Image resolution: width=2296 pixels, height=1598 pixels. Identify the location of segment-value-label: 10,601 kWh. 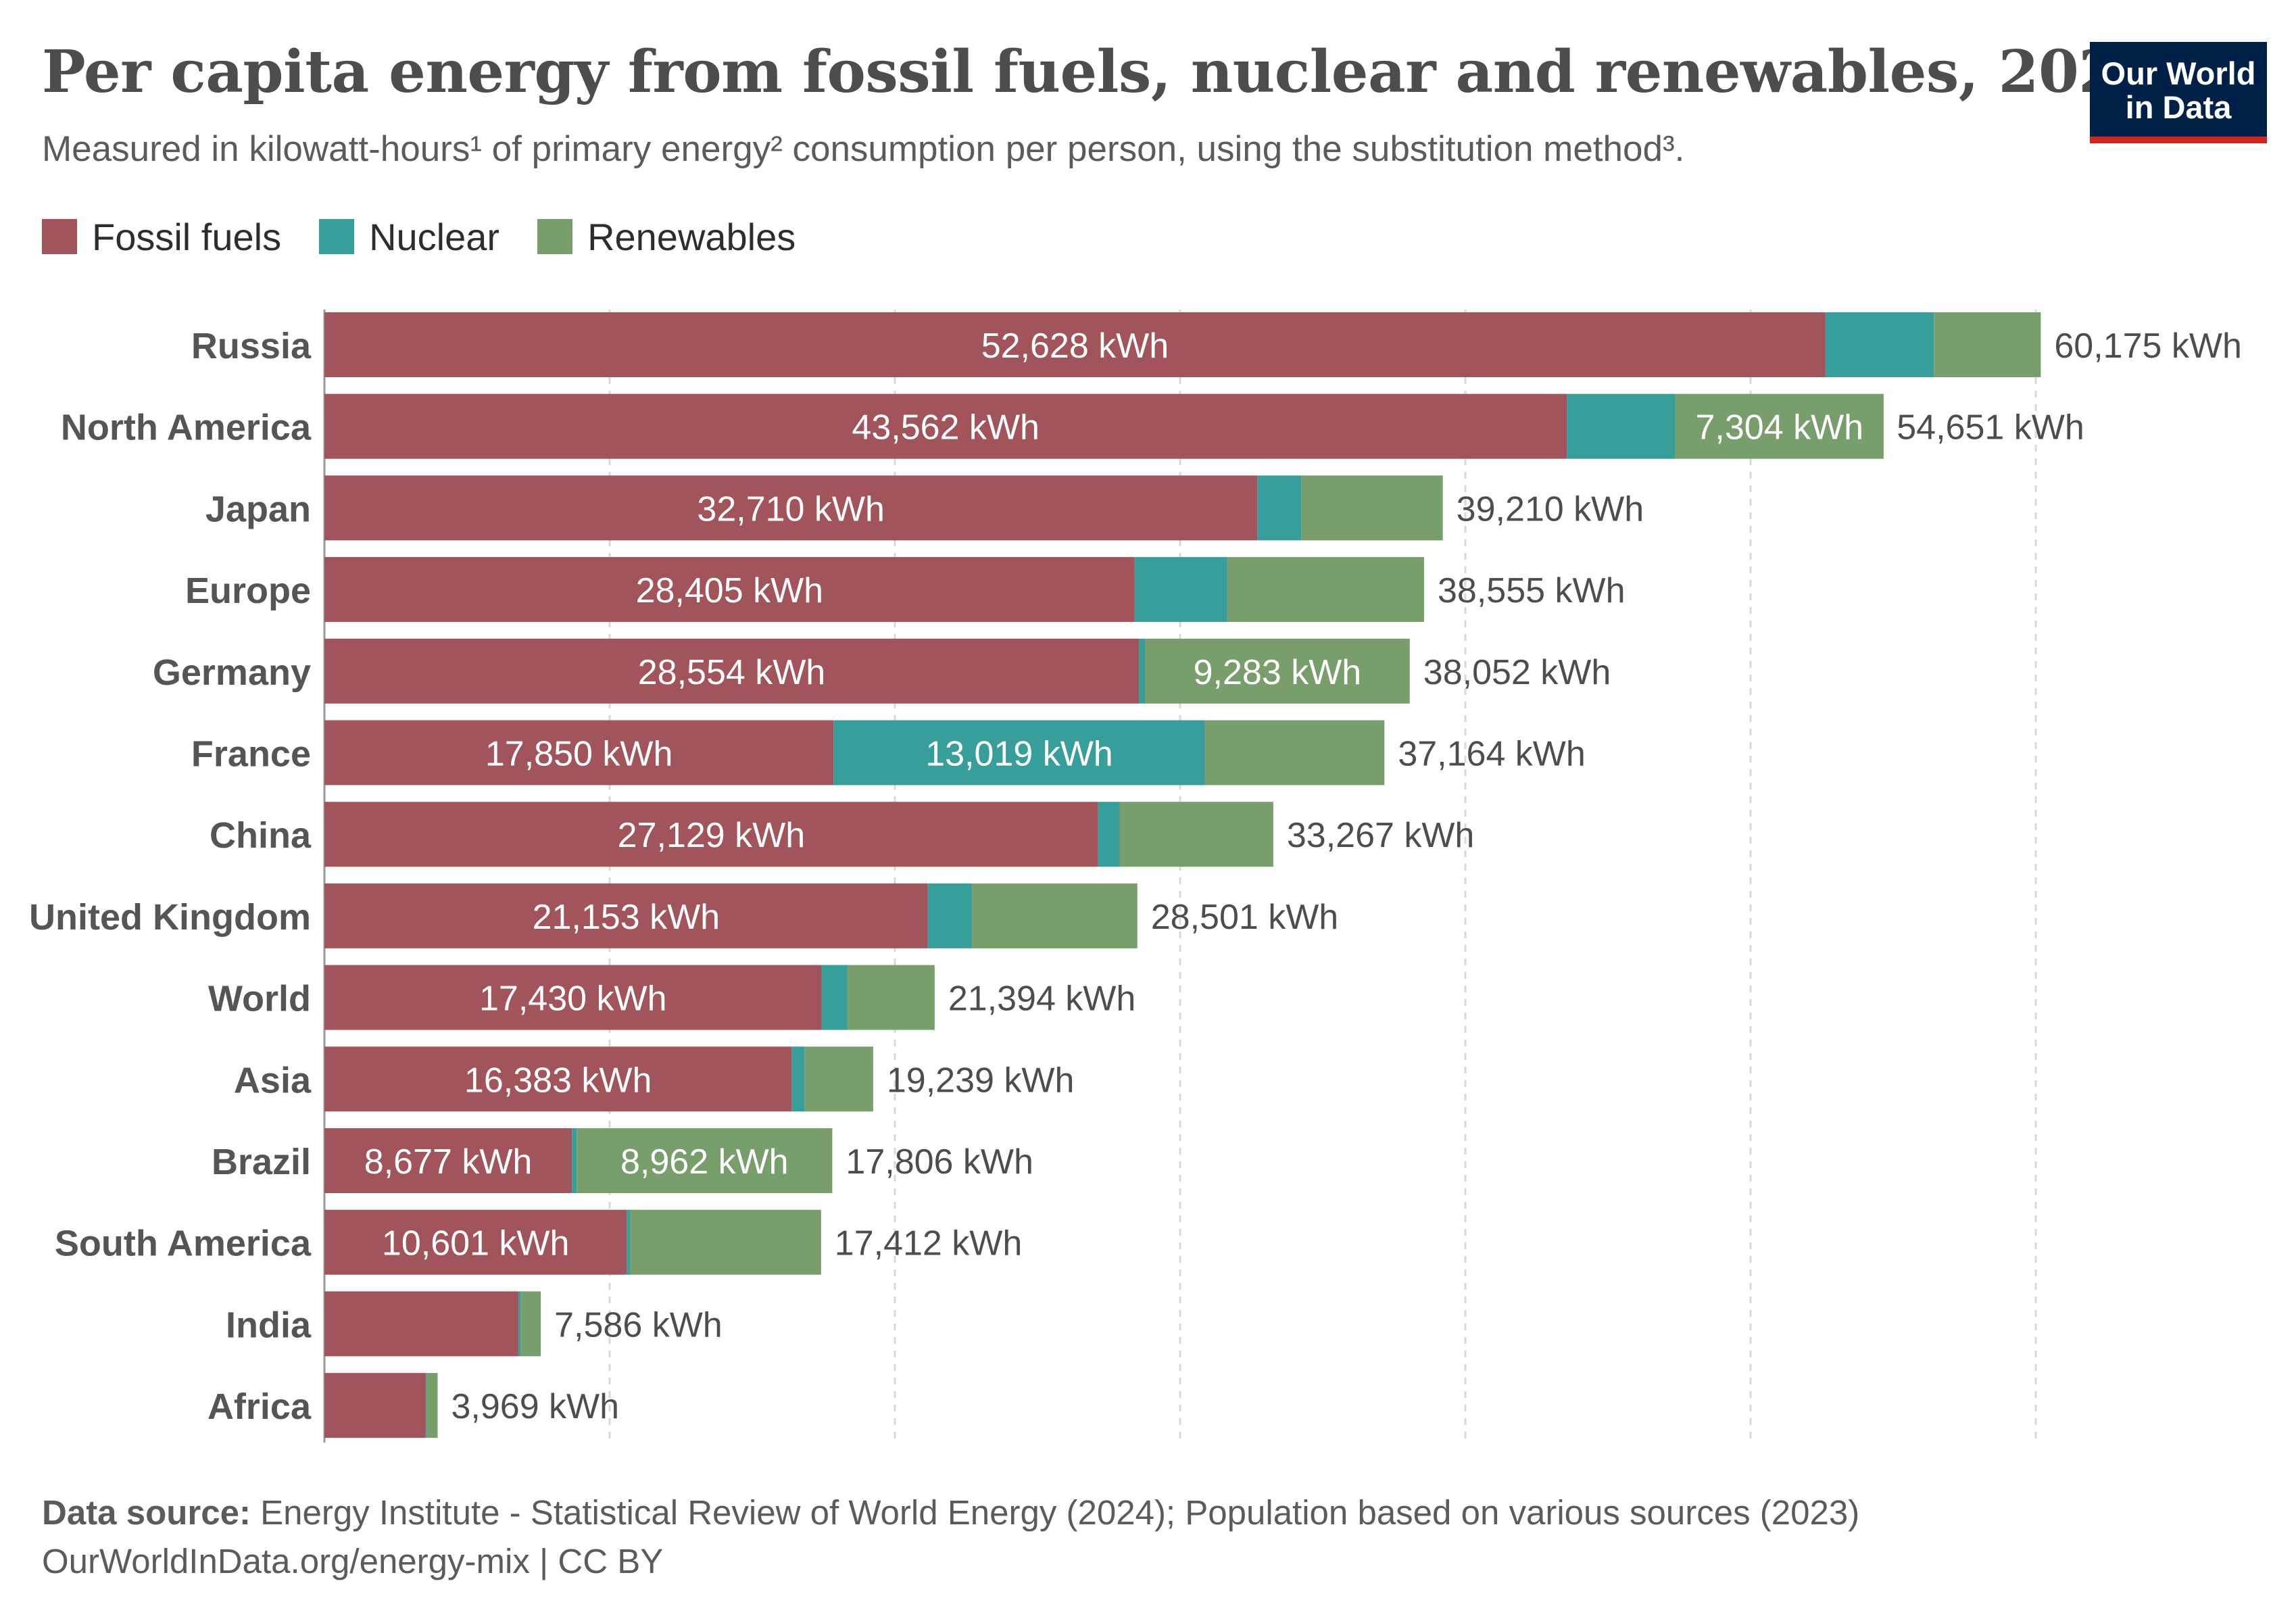
(476, 1243).